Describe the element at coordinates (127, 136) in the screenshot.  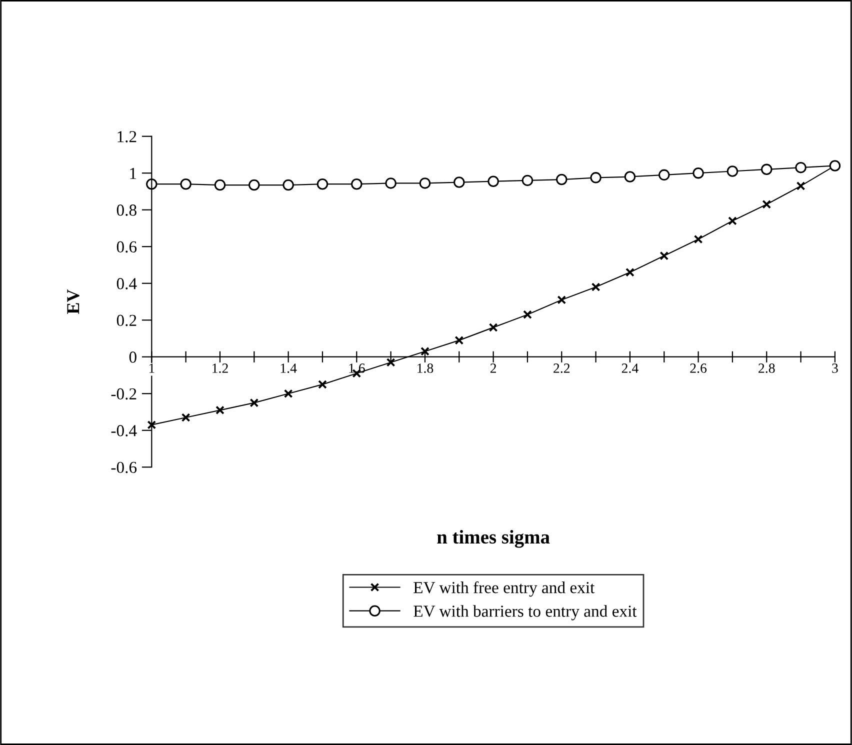
I see `y-tick-label: 1.2` at that location.